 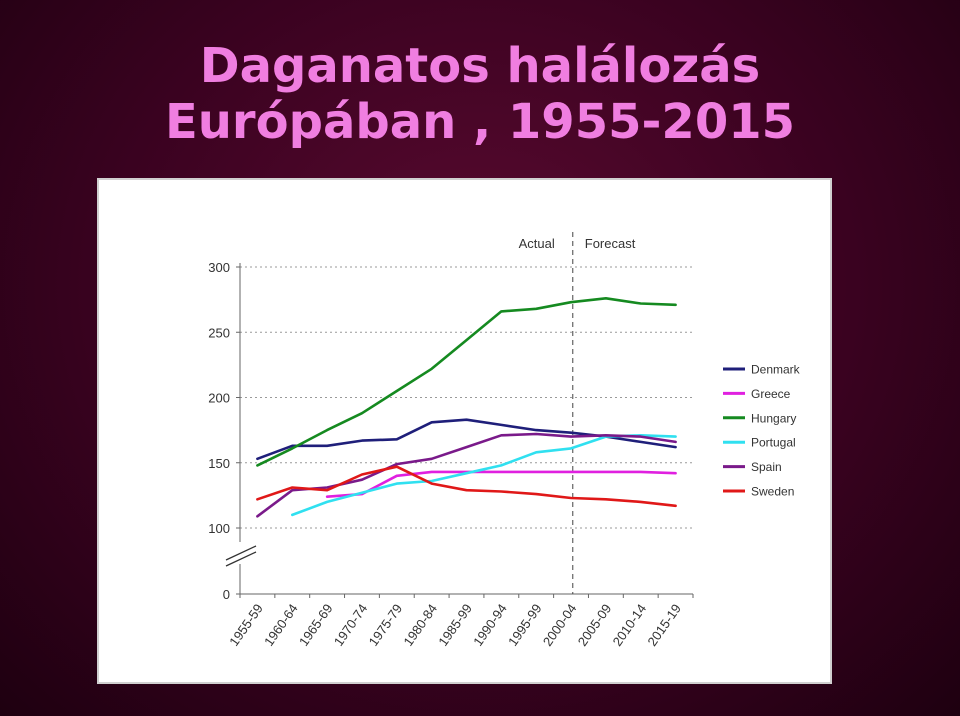 What do you see at coordinates (466, 439) in the screenshot?
I see `series-line-denmark` at bounding box center [466, 439].